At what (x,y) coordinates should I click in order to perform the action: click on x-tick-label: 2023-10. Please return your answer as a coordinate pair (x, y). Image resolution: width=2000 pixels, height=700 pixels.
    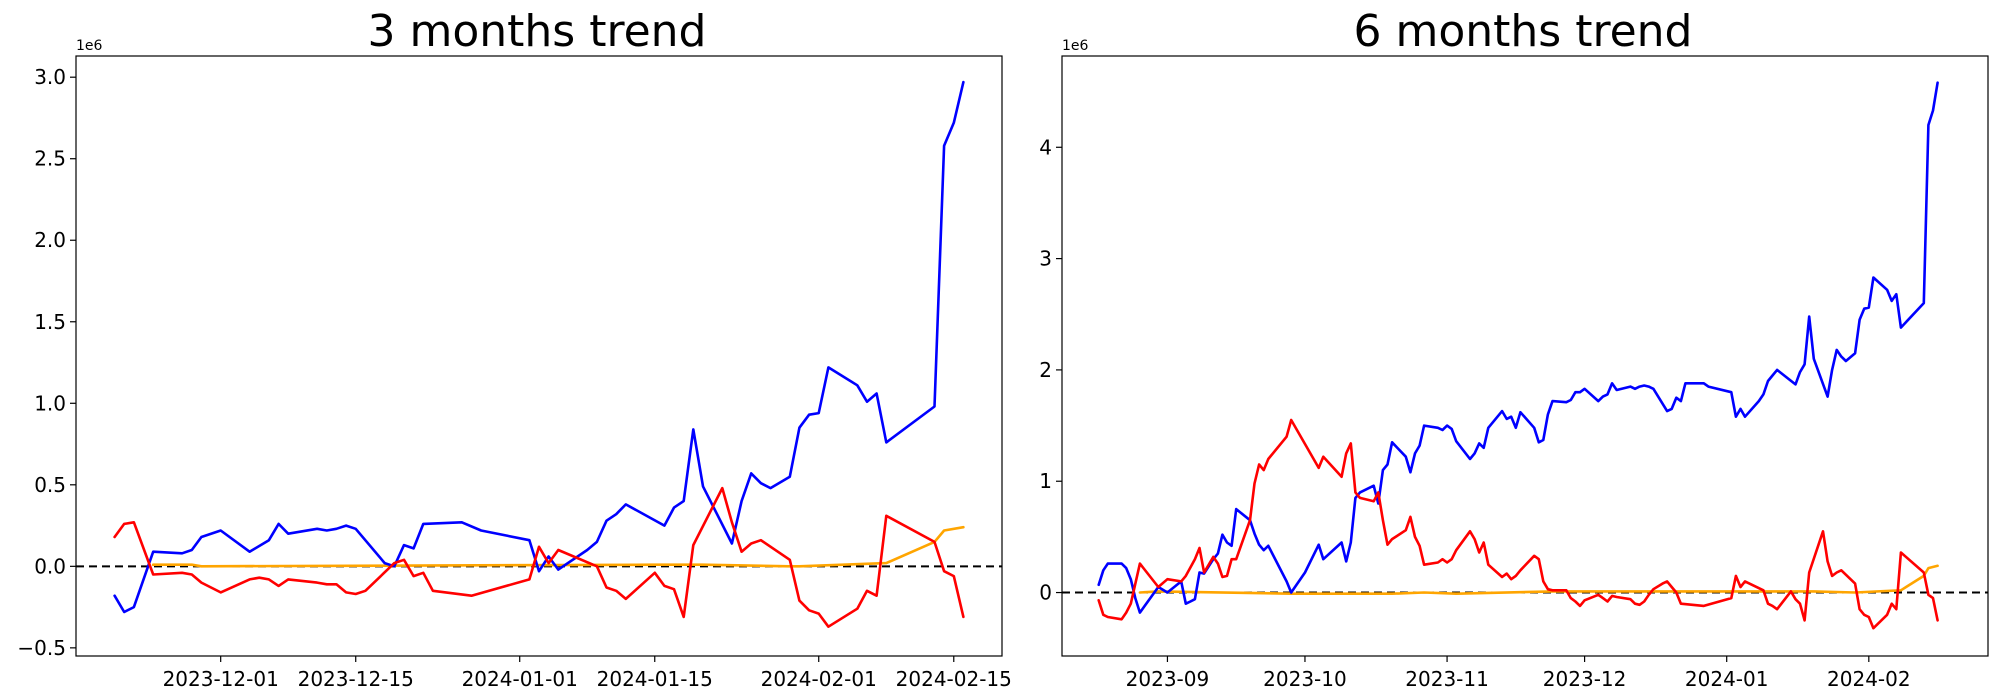
    Looking at the image, I should click on (1305, 679).